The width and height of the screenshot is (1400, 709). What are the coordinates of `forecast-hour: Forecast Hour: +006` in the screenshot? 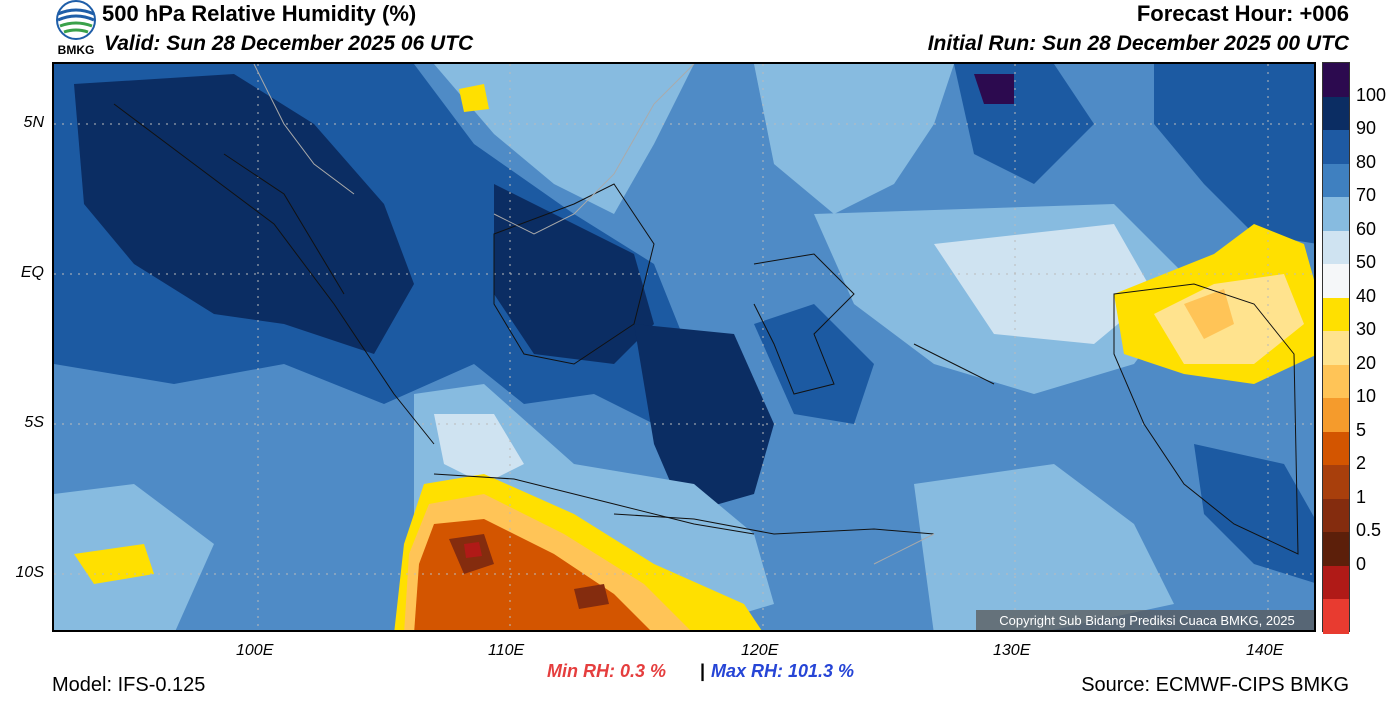 It's located at (1242, 13).